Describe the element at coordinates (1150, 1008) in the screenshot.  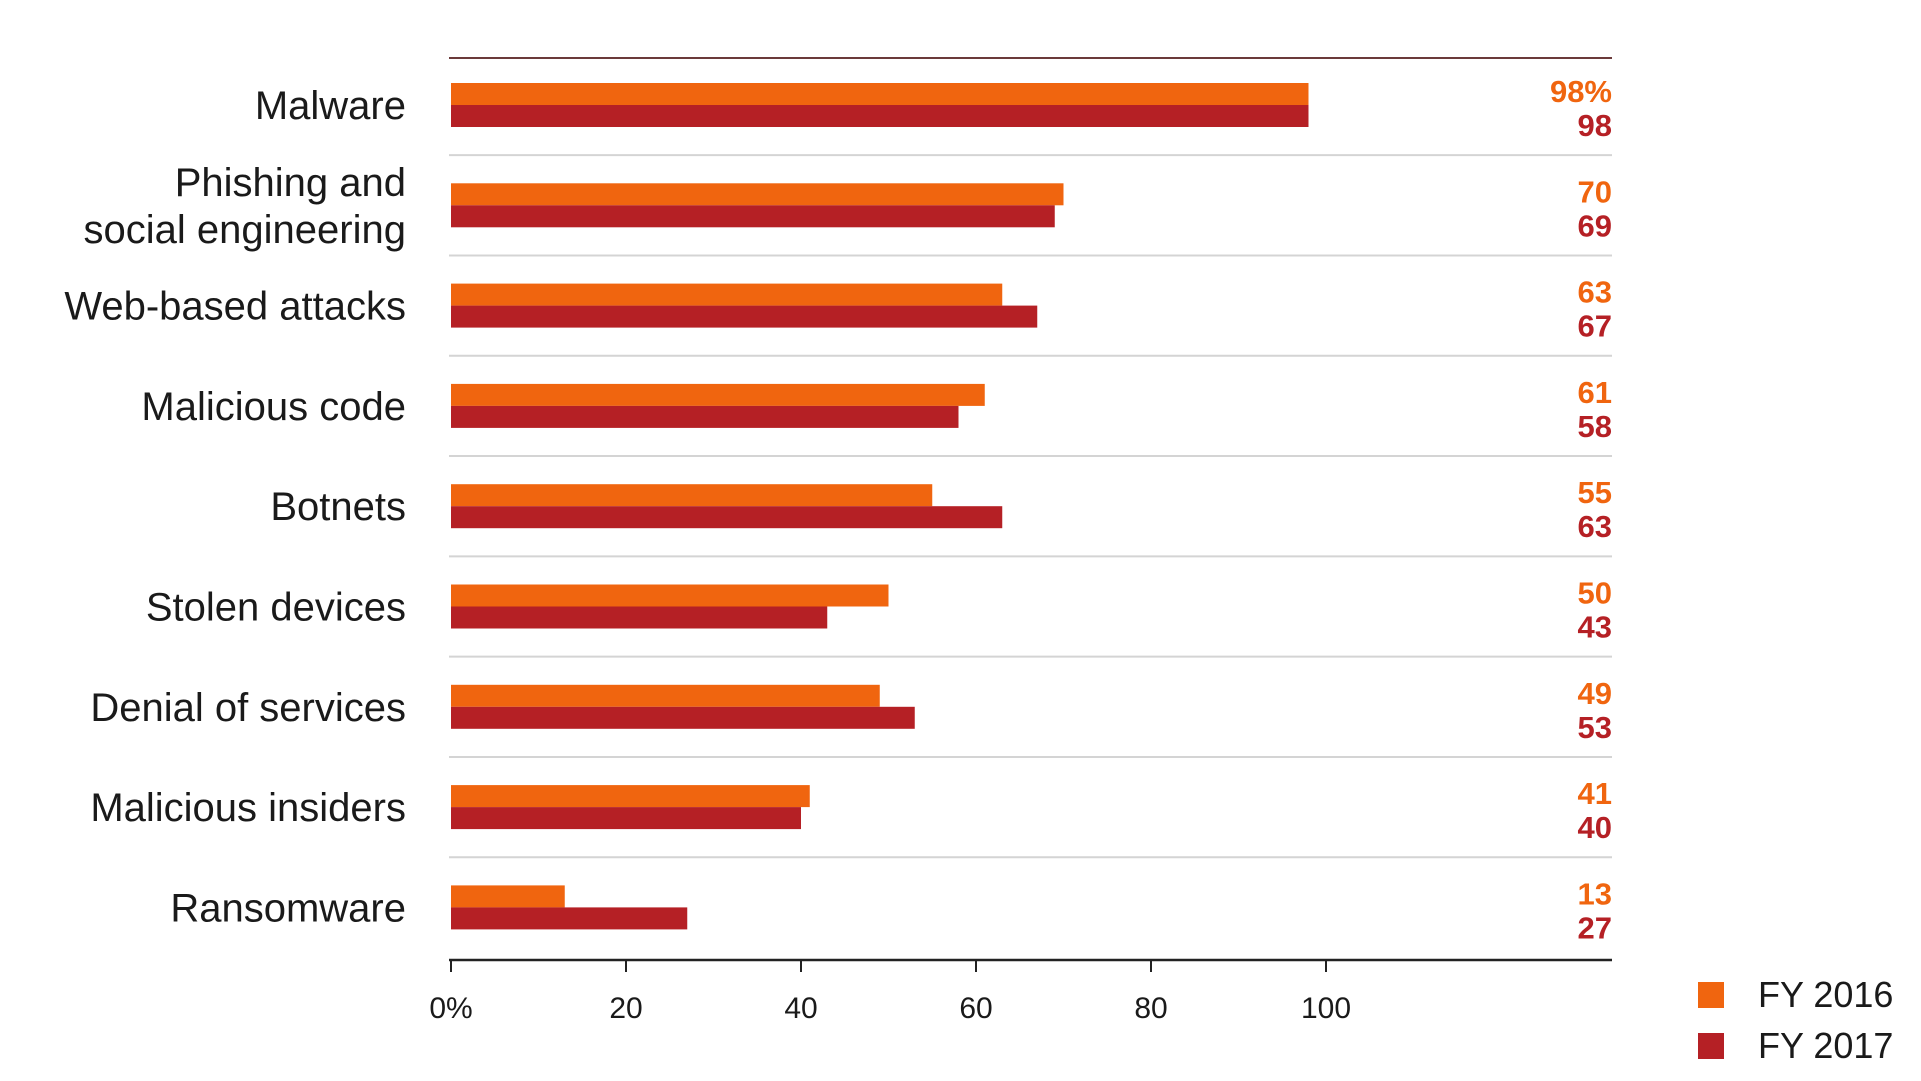
I see `x-tick-label: 80` at that location.